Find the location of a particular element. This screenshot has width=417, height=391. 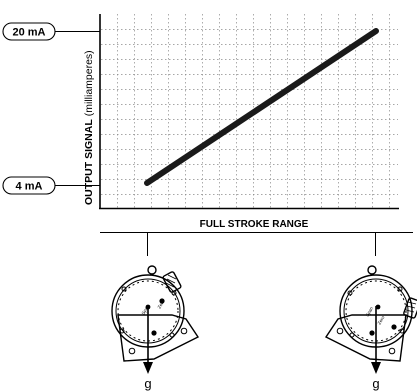

y-axis-label-unit: (milliamperes) is located at coordinates (89, 83).